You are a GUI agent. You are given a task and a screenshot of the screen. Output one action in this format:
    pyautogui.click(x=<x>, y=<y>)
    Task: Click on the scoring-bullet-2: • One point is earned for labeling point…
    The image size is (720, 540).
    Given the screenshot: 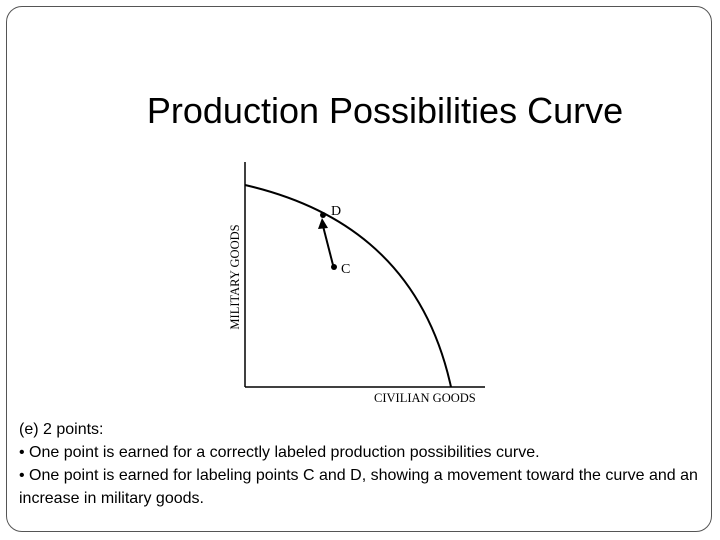 What is the action you would take?
    pyautogui.click(x=358, y=487)
    